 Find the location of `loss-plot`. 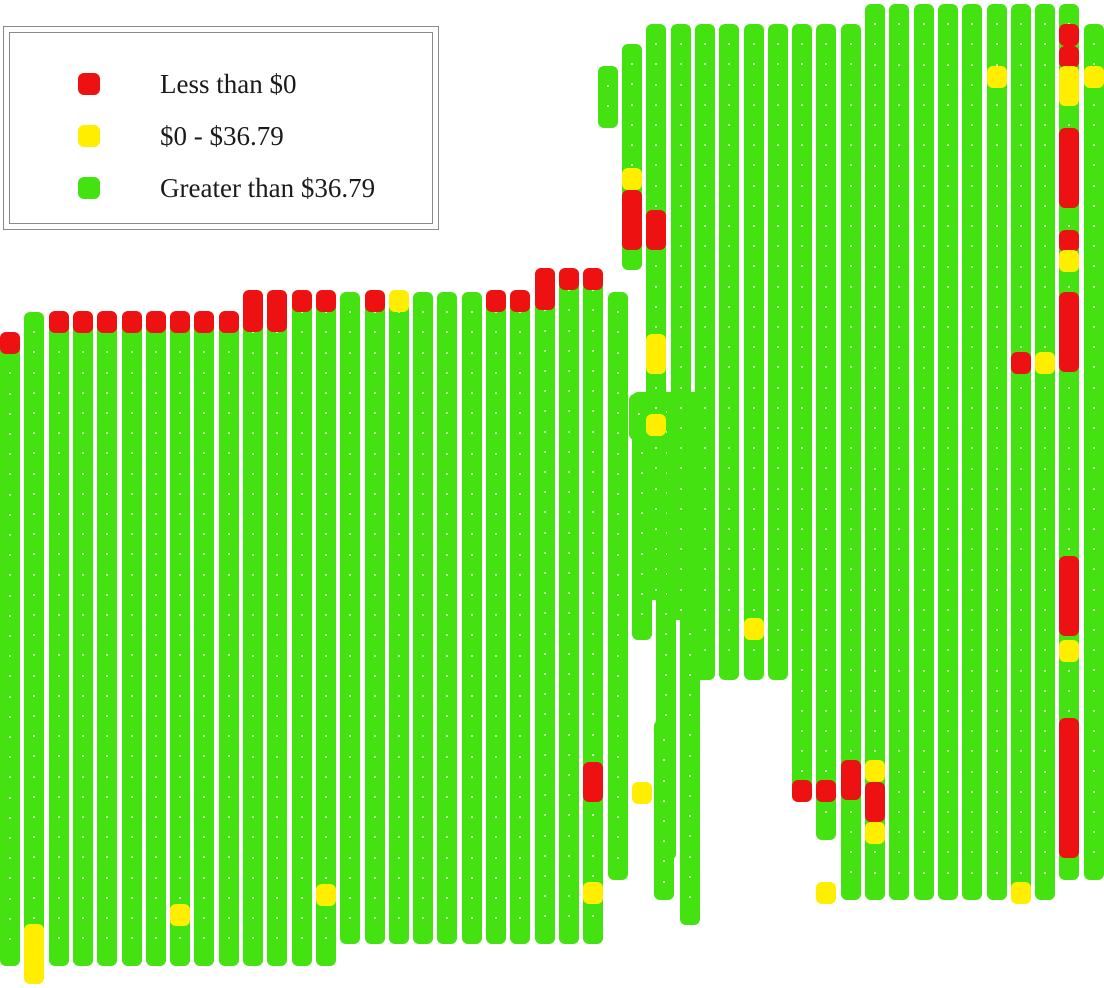

loss-plot is located at coordinates (1069, 35).